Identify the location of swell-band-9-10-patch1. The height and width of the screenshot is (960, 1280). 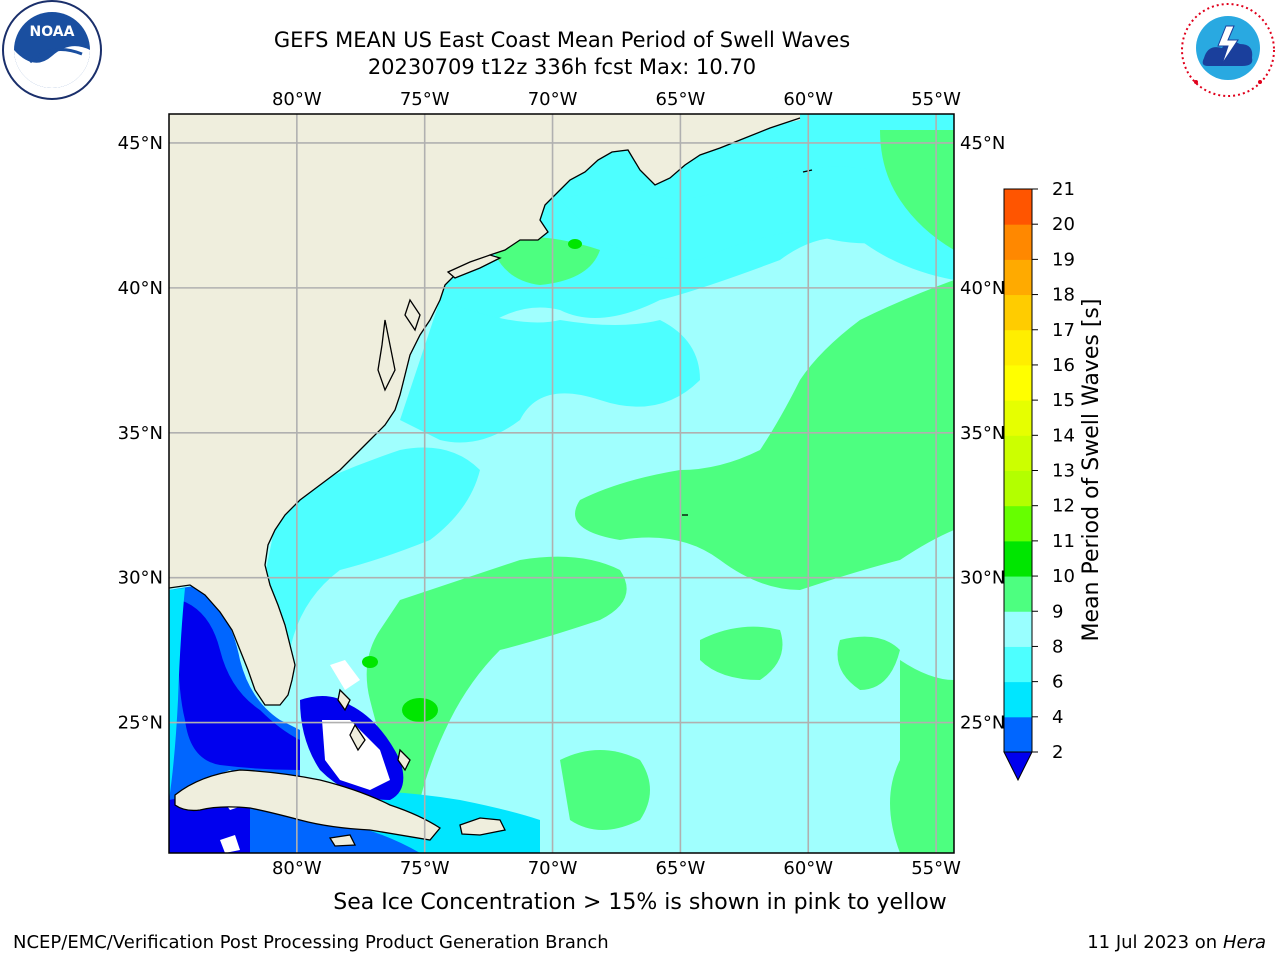
(741, 653).